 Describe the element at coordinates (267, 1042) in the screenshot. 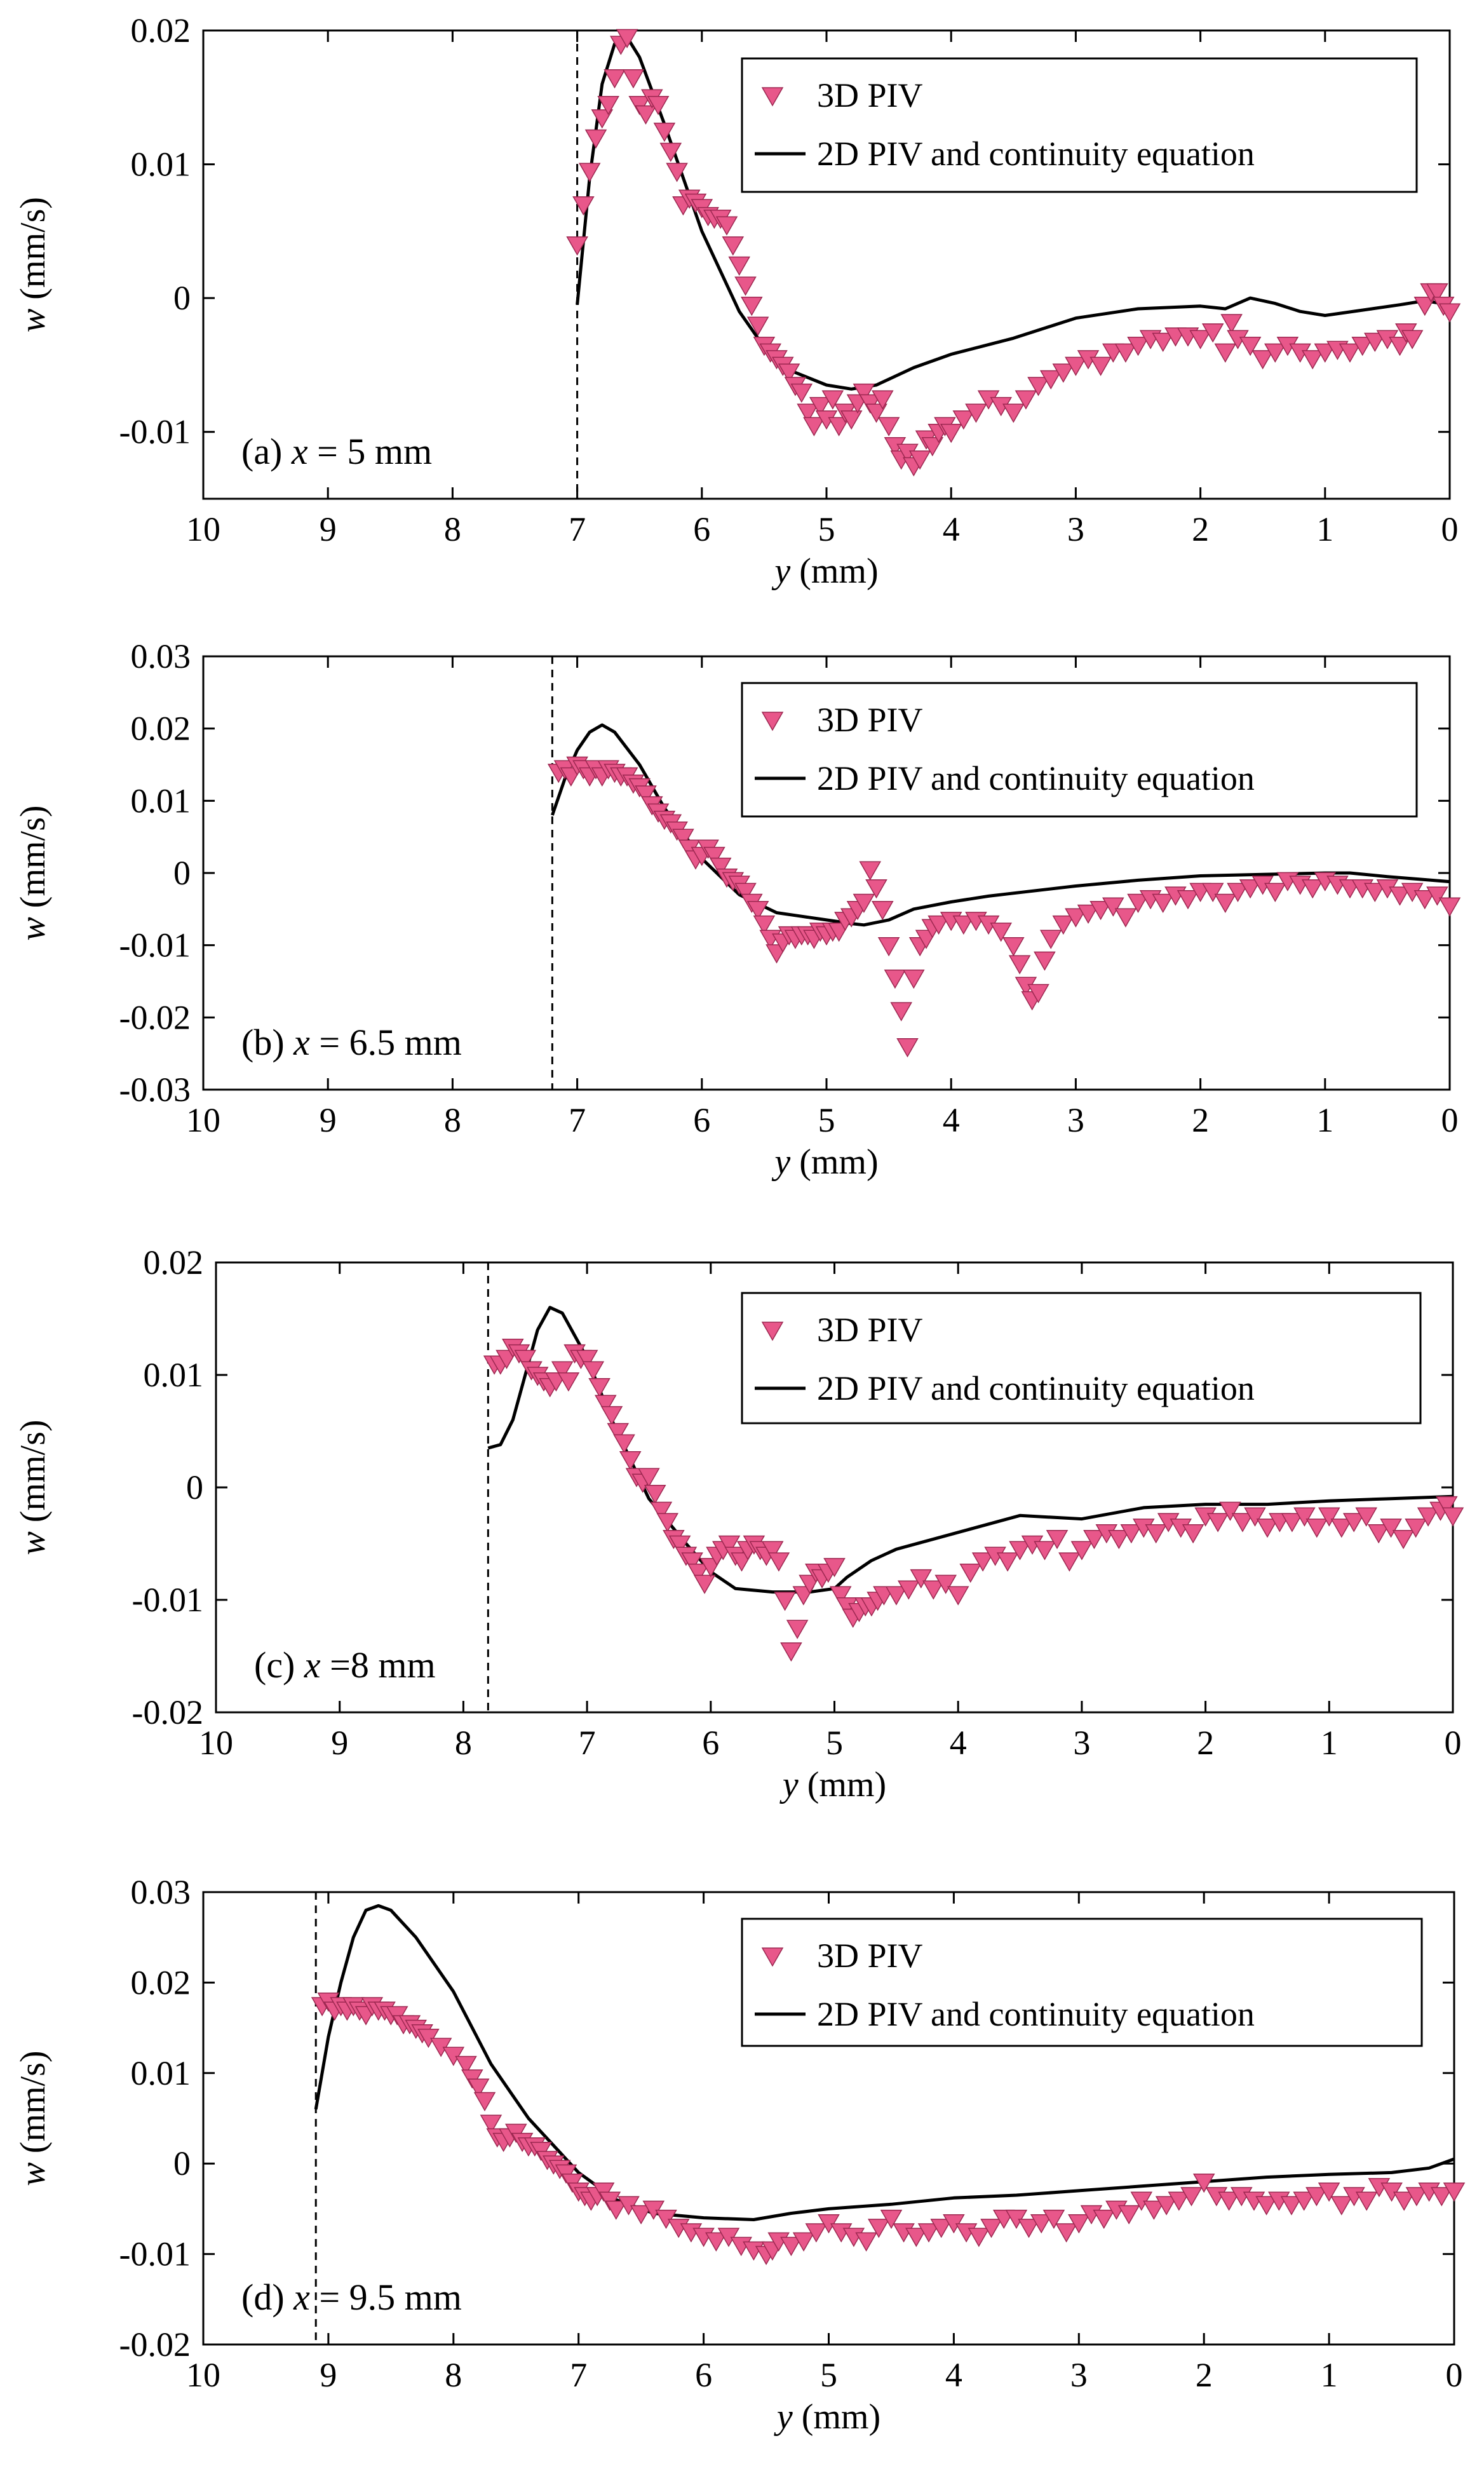

I see `annotation-prefix: (b)` at that location.